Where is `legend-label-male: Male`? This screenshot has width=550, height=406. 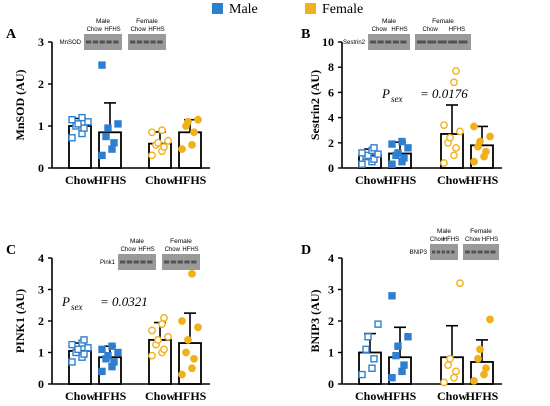 legend-label-male: Male is located at coordinates (243, 9).